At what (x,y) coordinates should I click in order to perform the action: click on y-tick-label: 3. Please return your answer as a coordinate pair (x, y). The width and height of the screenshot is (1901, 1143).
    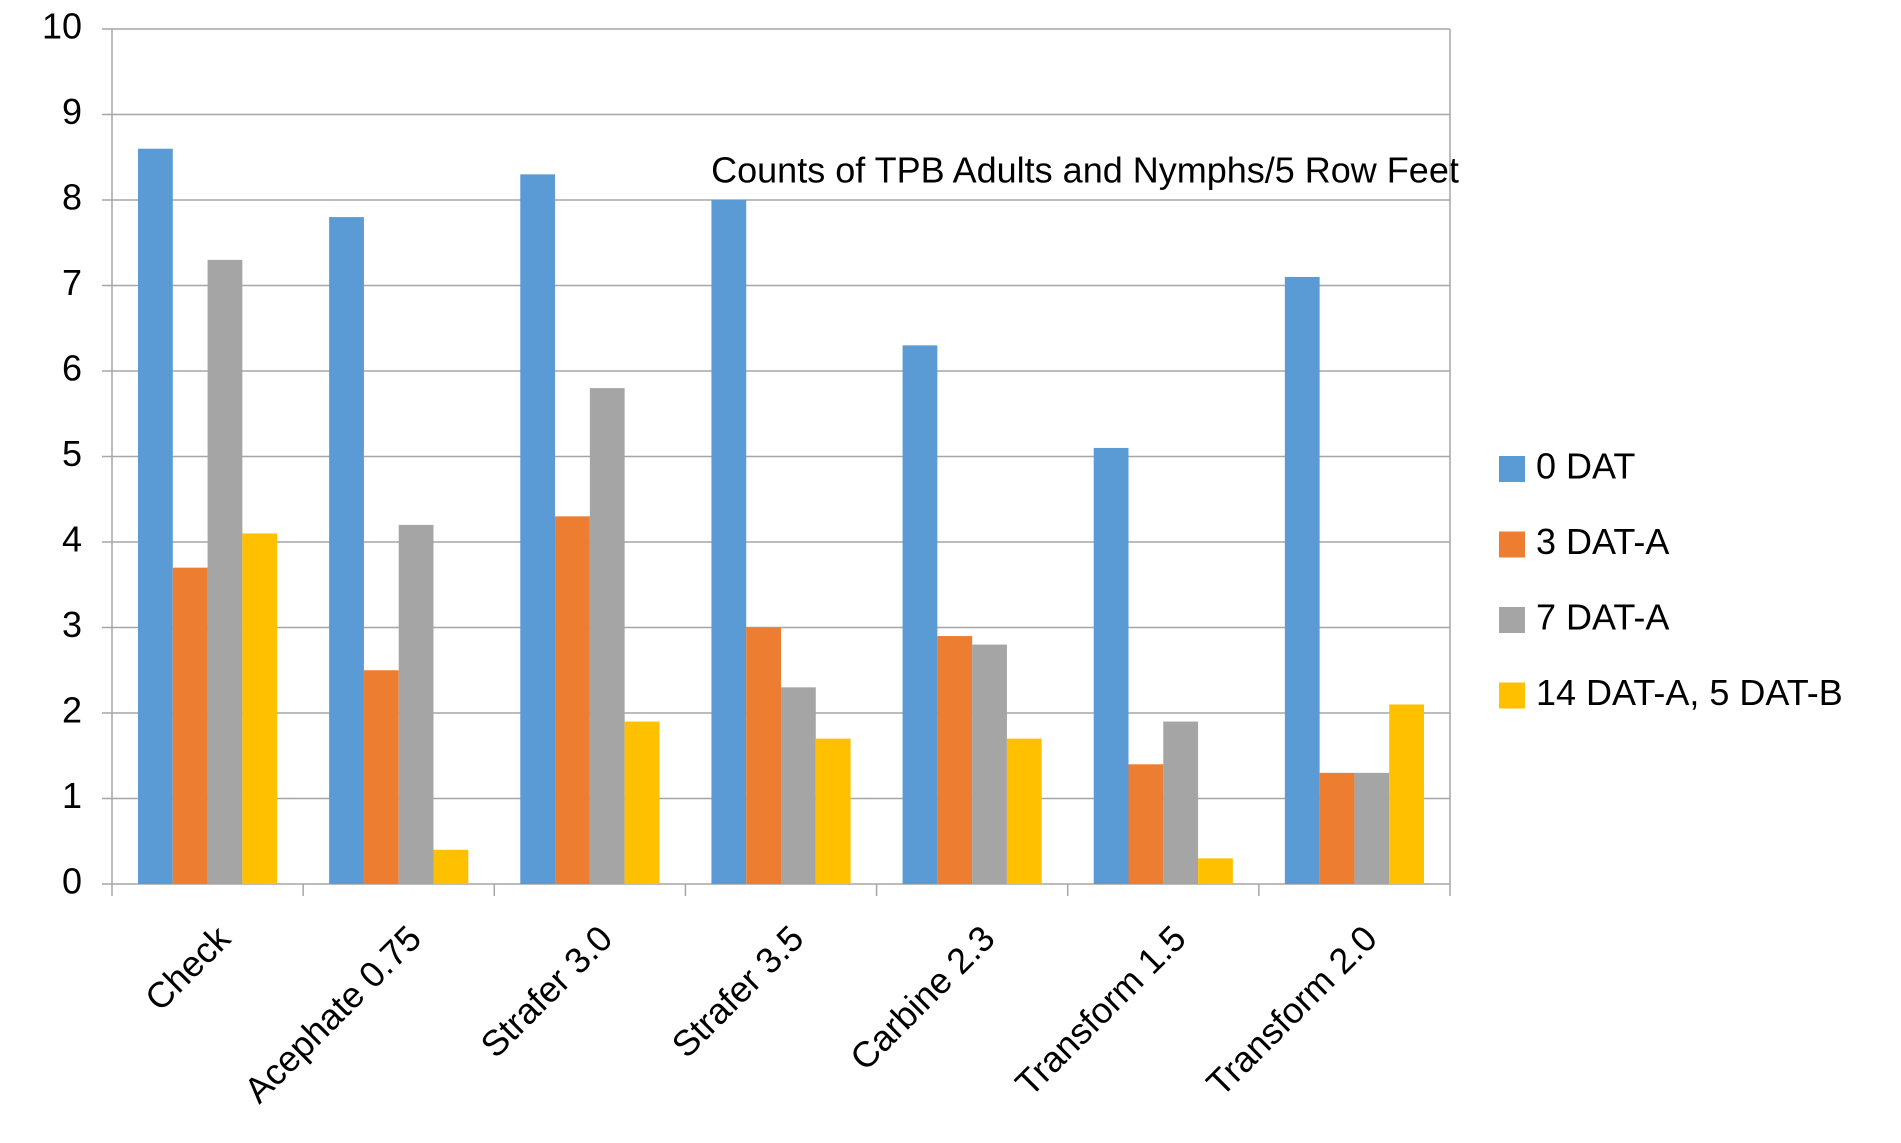
    Looking at the image, I should click on (72, 624).